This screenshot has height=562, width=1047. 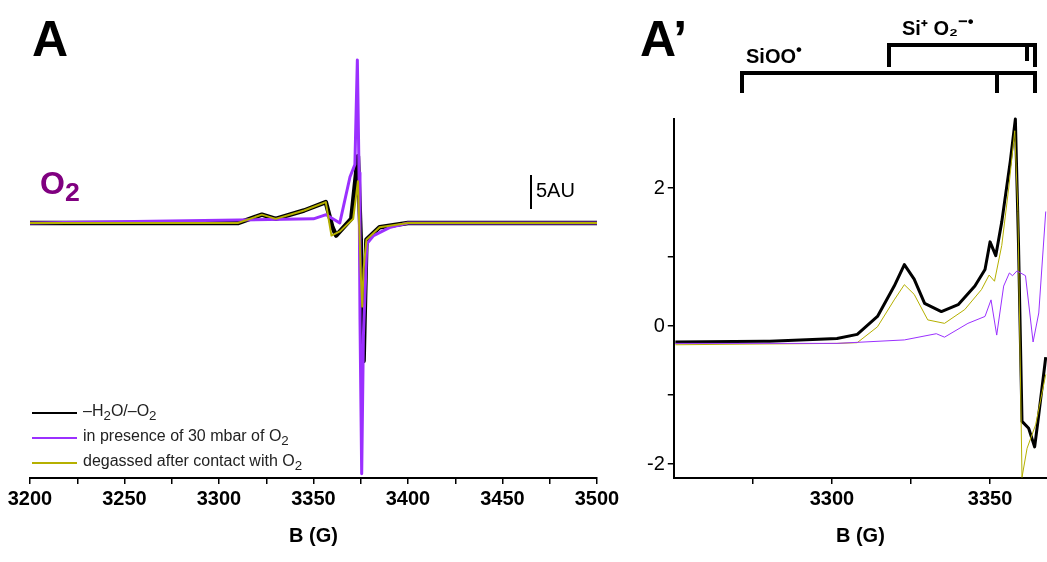 I want to click on x-tick-label: 3500, so click(x=597, y=497).